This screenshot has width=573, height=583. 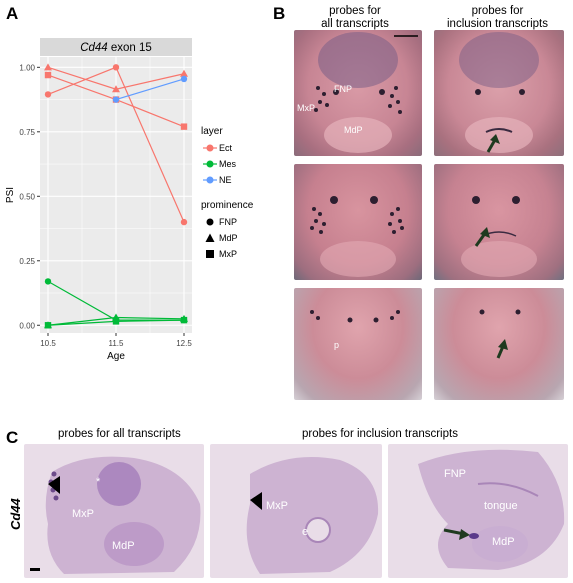 I want to click on legend-mdp-label: MdP, so click(x=228, y=238).